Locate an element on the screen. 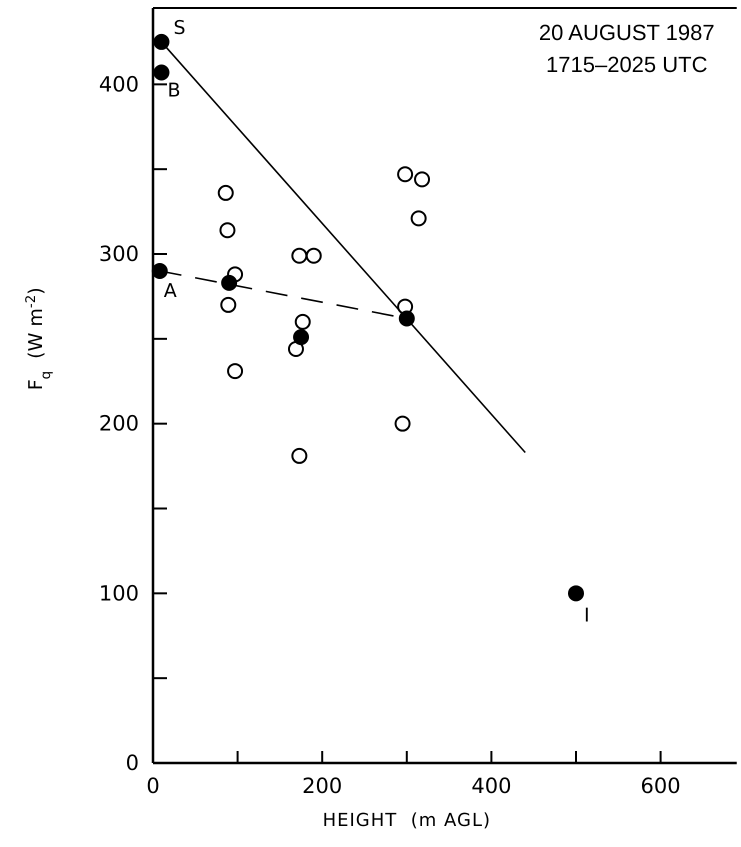 The height and width of the screenshot is (847, 741). annotation: A is located at coordinates (170, 291).